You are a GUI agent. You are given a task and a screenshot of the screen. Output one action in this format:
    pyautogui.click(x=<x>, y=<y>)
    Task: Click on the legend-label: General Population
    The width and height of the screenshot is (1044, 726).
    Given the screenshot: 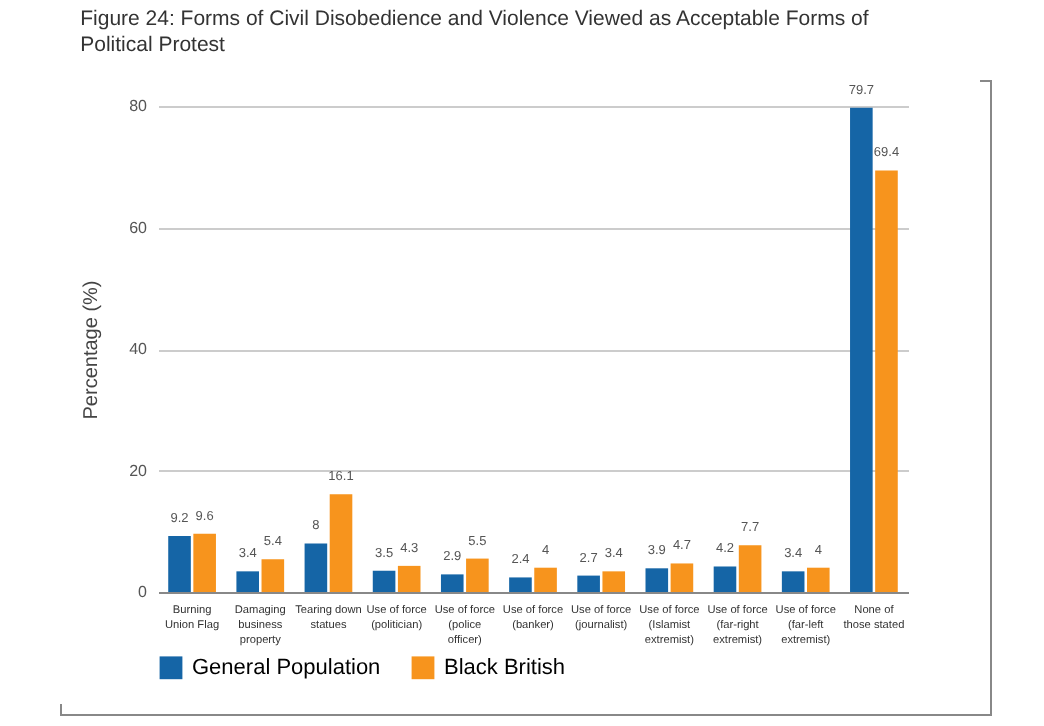 What is the action you would take?
    pyautogui.click(x=286, y=667)
    